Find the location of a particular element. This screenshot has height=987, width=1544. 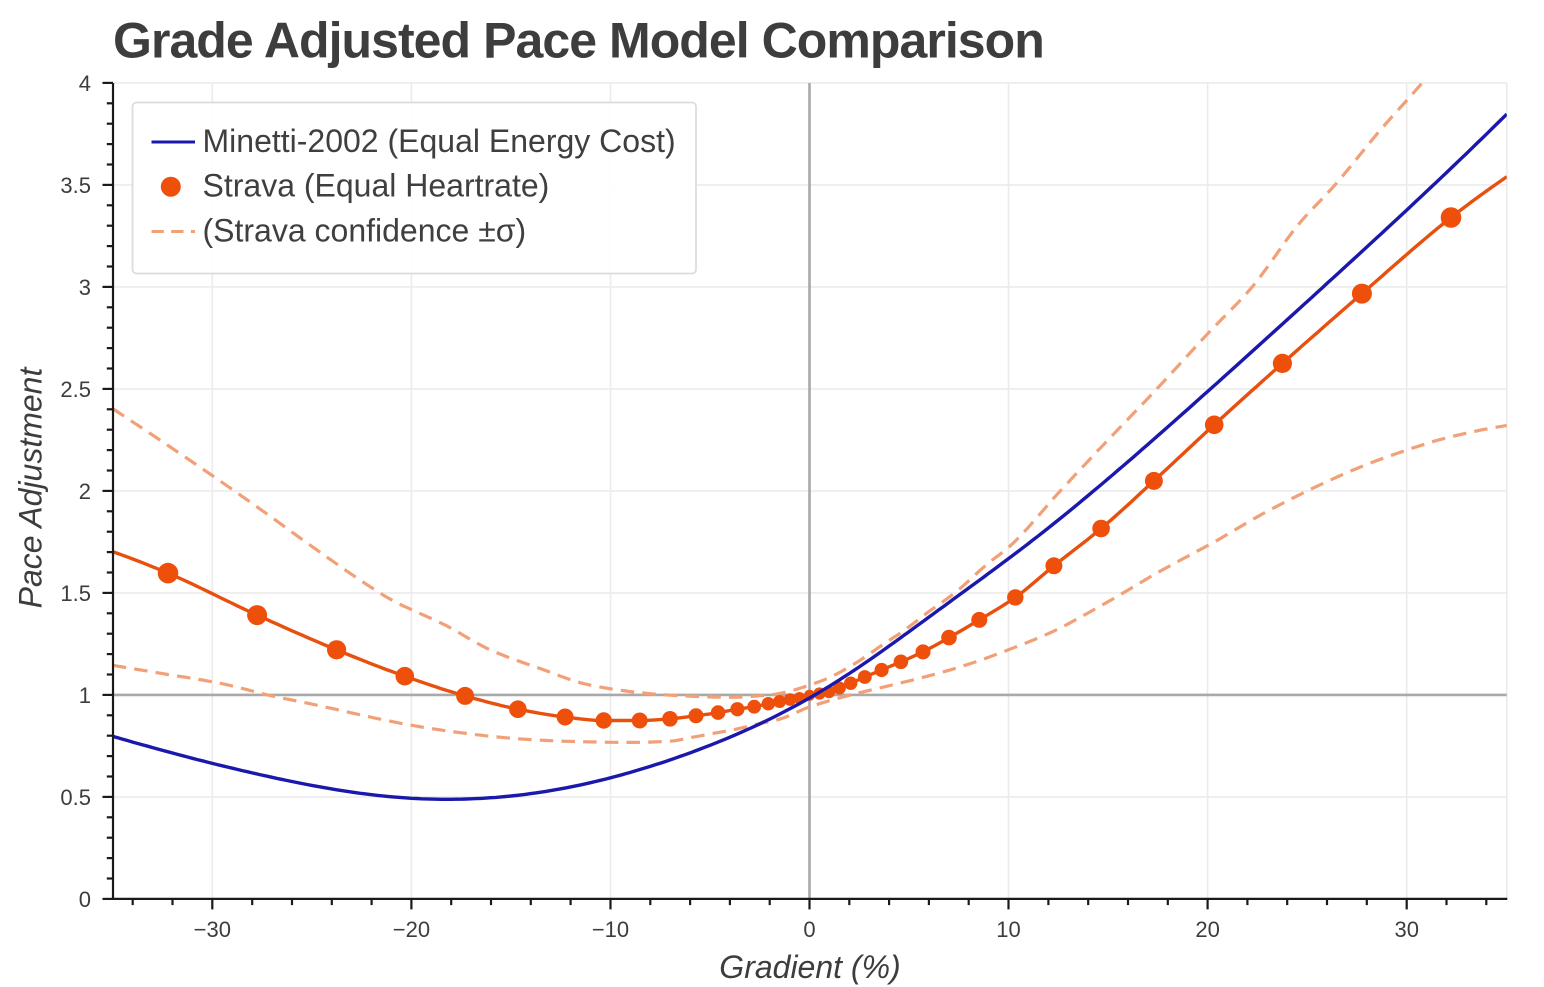

svg-text:Grade Adjusted Pace Model Comp: Grade Adjusted Pace Model Comparison is located at coordinates (578, 41).